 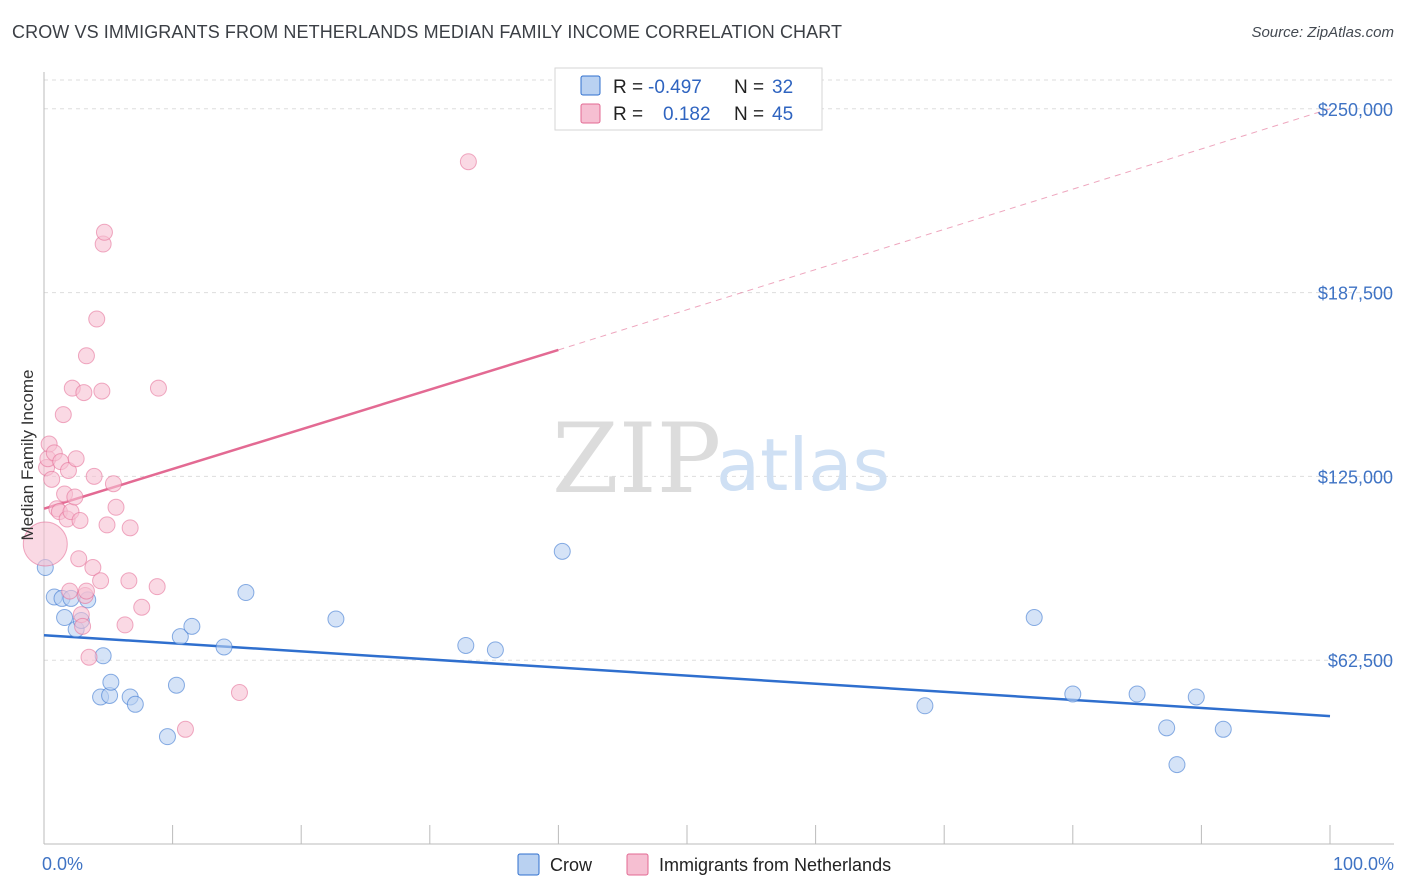 I want to click on y-tick-label-1: $125,000, so click(x=1355, y=477).